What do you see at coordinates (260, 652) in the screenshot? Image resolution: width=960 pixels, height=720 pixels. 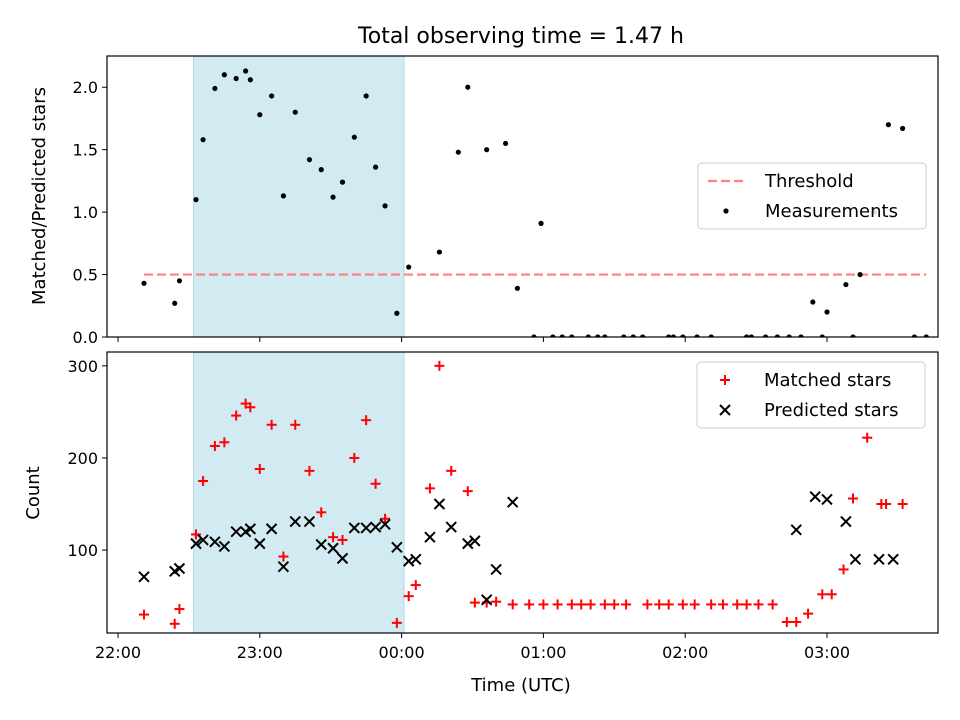 I see `x-tick-label: 23:00` at bounding box center [260, 652].